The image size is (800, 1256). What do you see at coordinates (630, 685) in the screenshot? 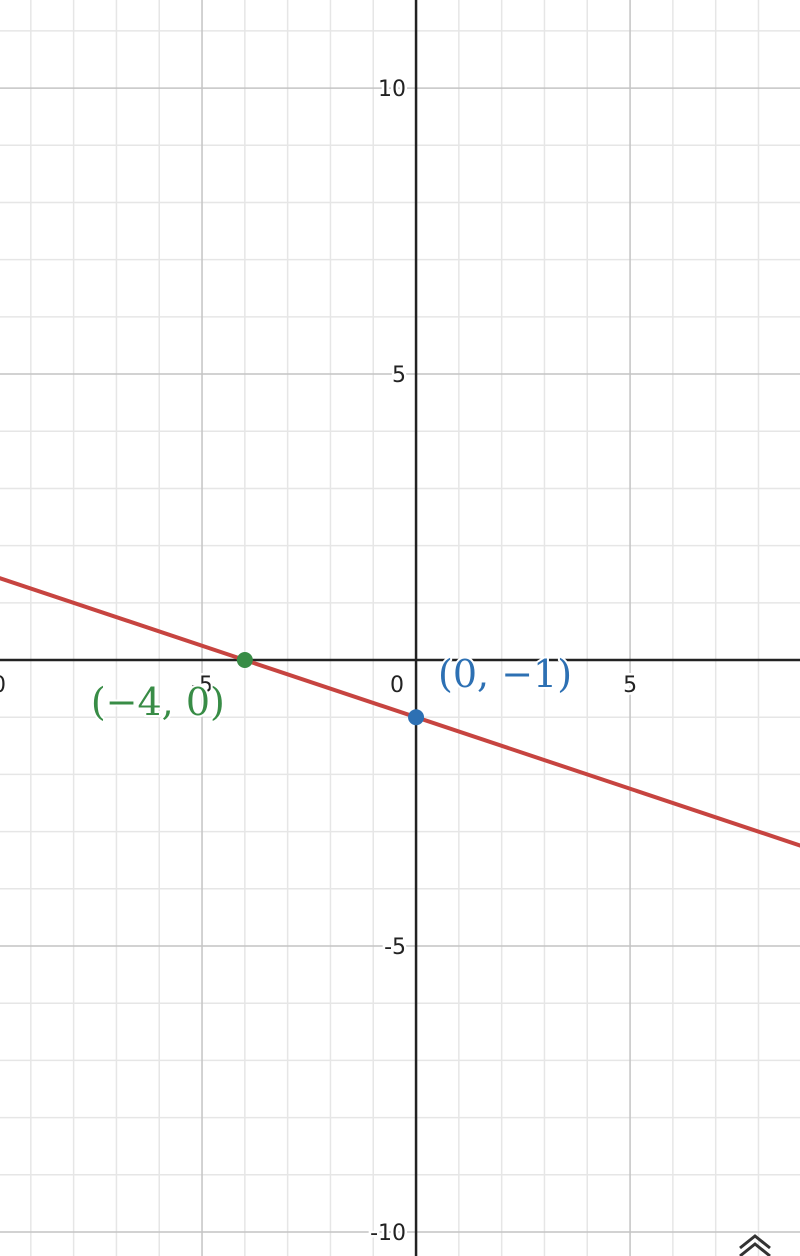
I see `x-tick-label: 5` at bounding box center [630, 685].